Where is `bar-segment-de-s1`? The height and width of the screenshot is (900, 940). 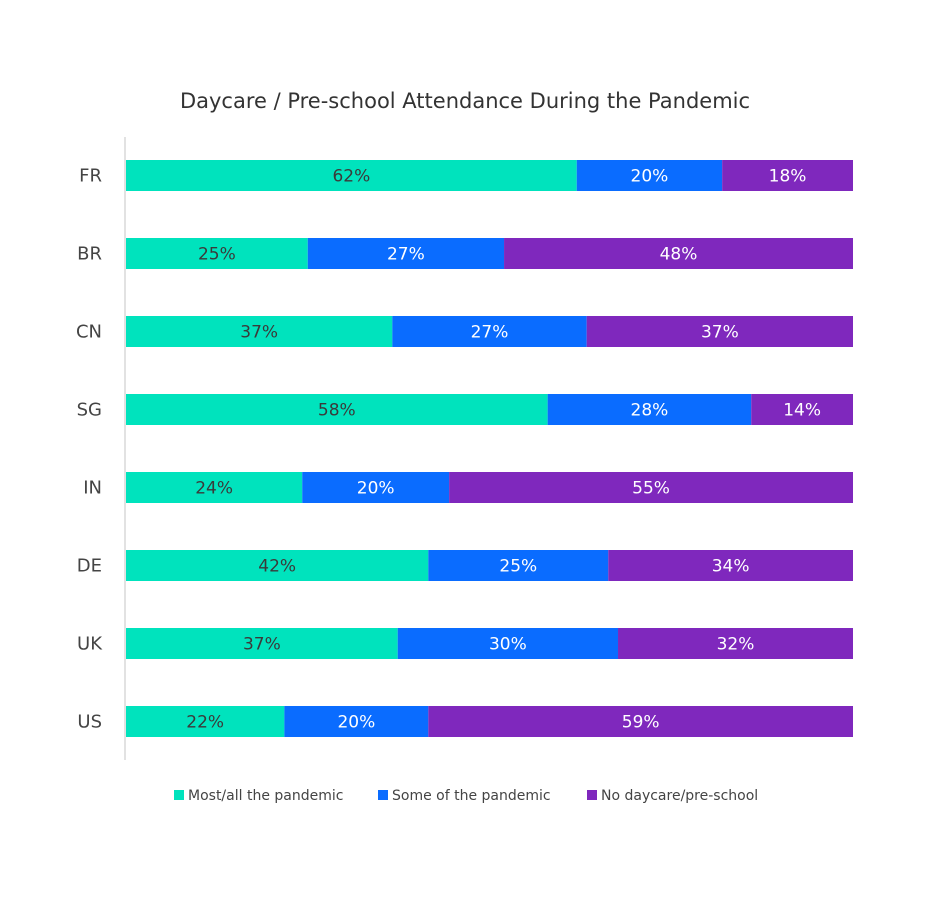
bar-segment-de-s1 is located at coordinates (277, 565).